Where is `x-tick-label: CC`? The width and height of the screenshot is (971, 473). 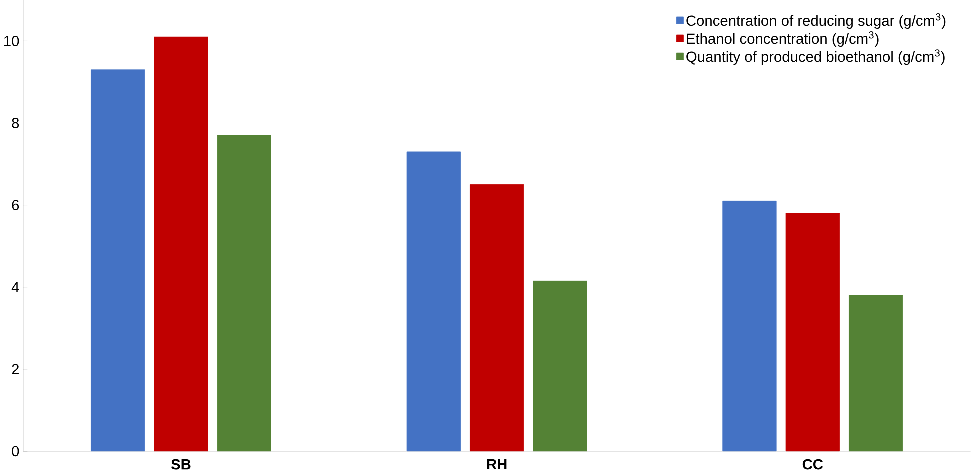
x-tick-label: CC is located at coordinates (813, 464).